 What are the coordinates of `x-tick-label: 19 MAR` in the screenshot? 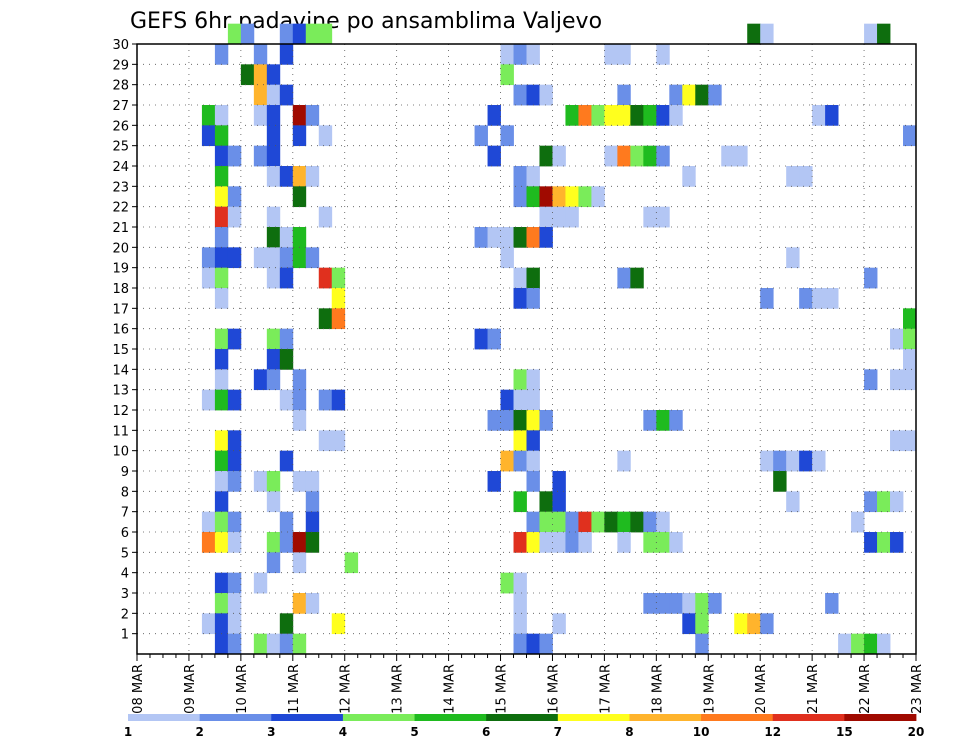 It's located at (709, 689).